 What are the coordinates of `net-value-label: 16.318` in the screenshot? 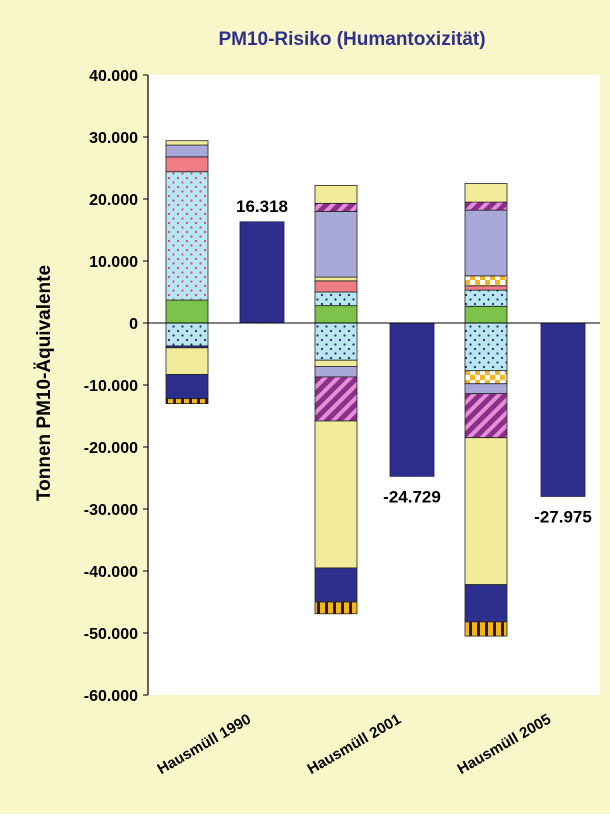 It's located at (262, 206).